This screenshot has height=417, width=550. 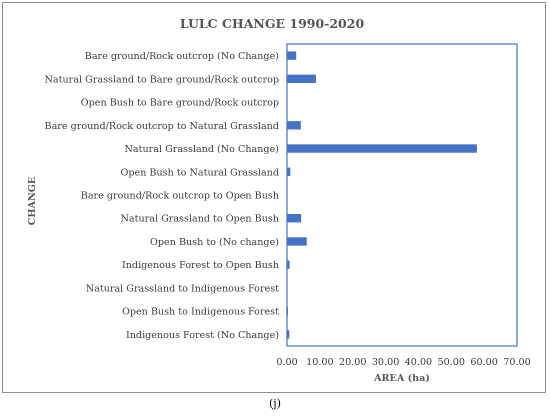 I want to click on x-tick-label: 60.00, so click(x=483, y=362).